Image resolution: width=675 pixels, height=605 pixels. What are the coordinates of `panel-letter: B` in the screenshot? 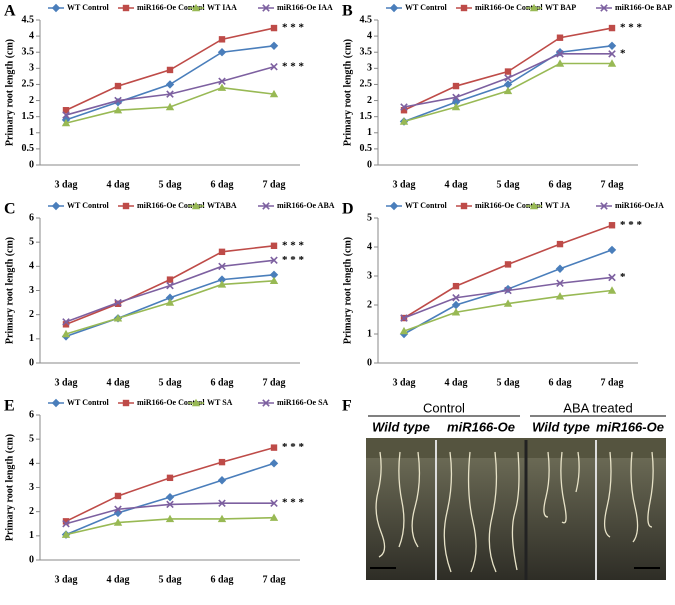 It's located at (347, 11).